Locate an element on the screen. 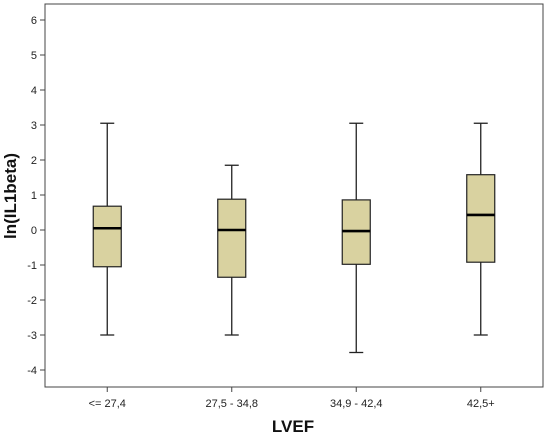 The width and height of the screenshot is (550, 437). y-tick-label: -1 is located at coordinates (32, 266).